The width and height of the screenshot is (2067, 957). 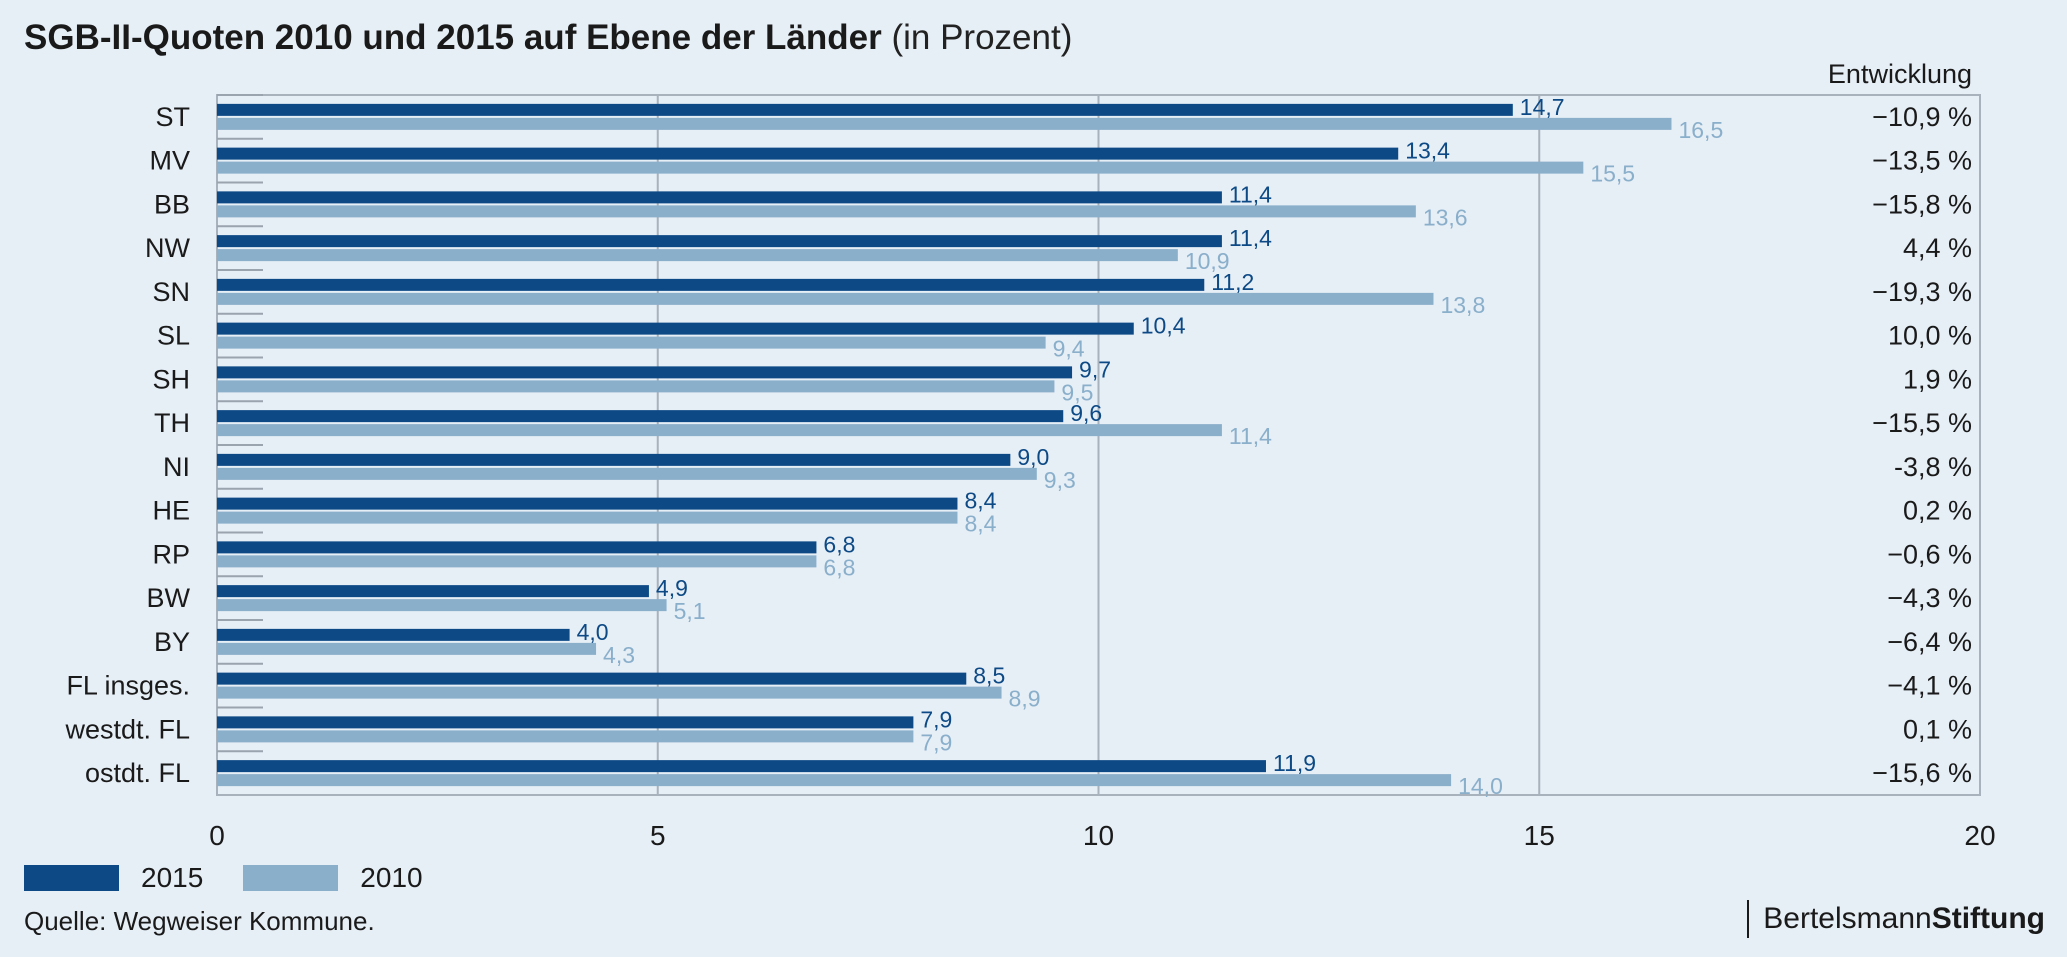 I want to click on entwicklung-value: 0,2 %, so click(x=1937, y=511).